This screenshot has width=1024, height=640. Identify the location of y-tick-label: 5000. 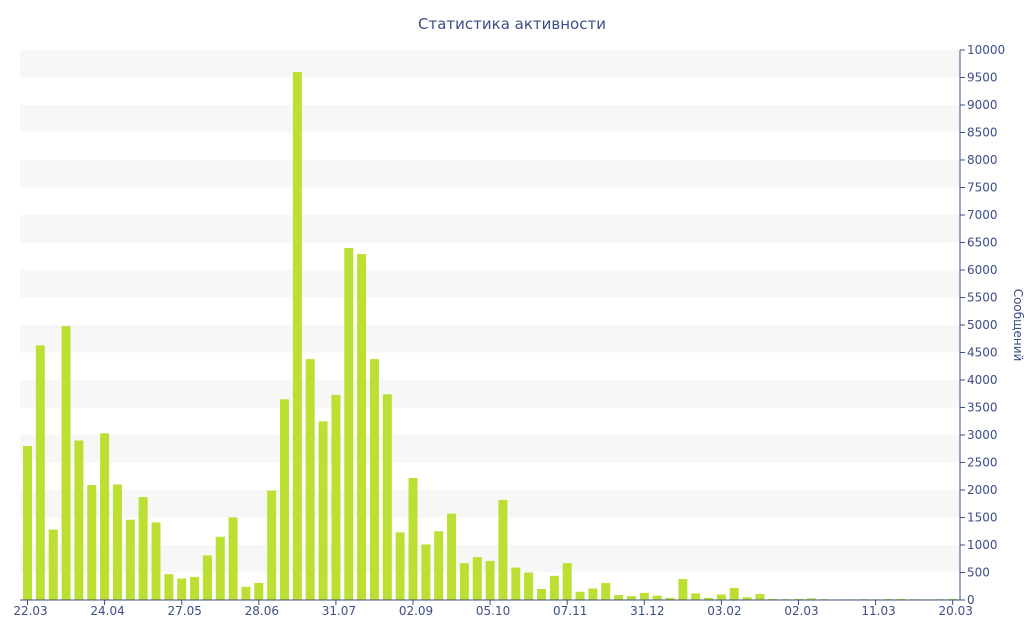
(982, 325).